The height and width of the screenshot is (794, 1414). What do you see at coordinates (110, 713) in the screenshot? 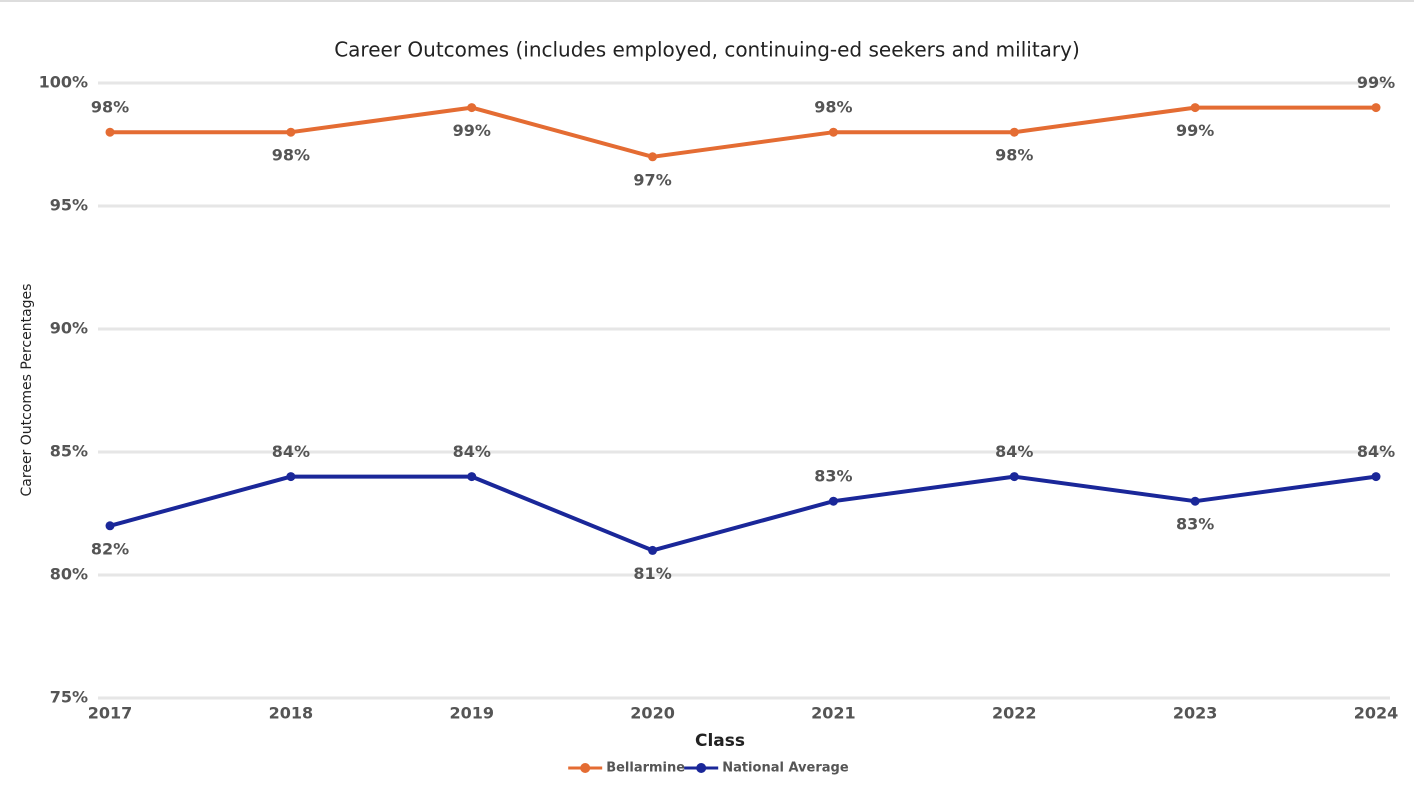
I see `x-tick-label: 2017` at bounding box center [110, 713].